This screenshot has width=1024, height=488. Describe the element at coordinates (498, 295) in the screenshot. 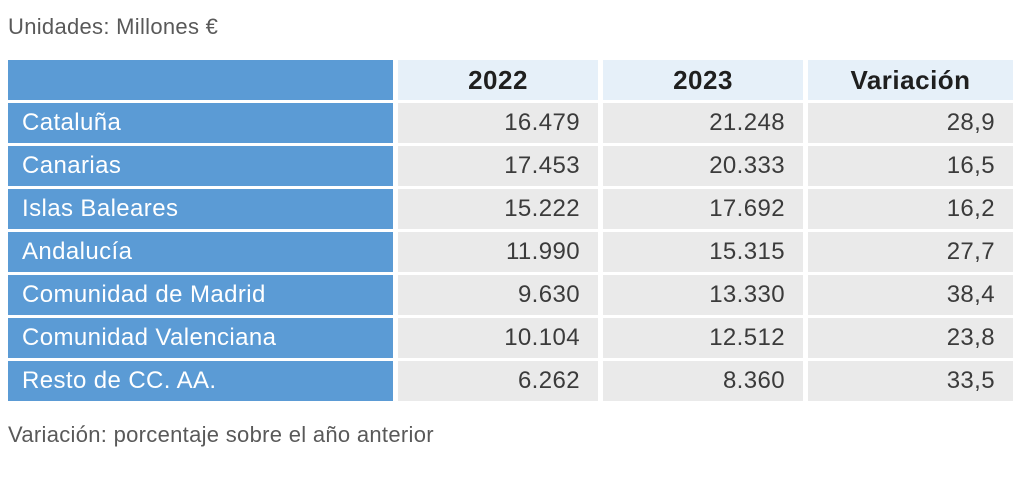

I see `value-cell-2022: 9.630` at that location.